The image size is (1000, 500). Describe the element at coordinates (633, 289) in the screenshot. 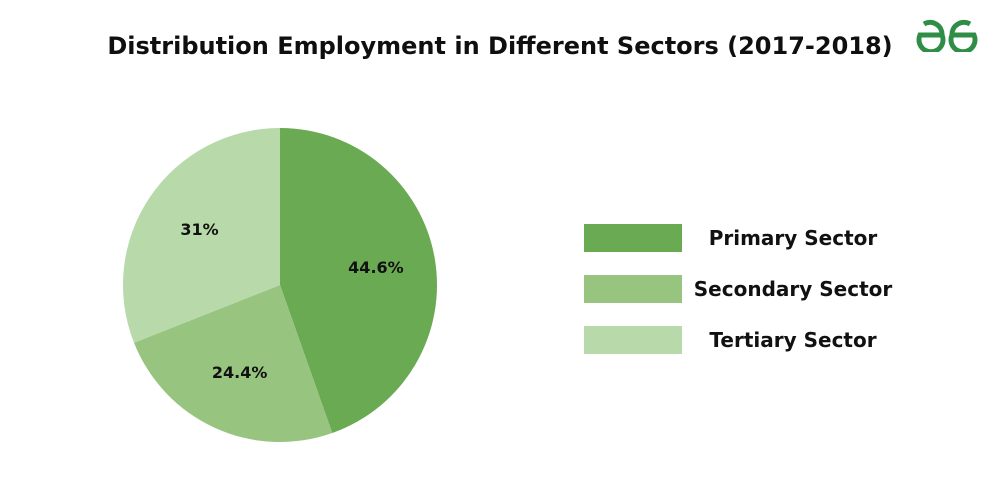

I see `legend-swatch-secondary` at that location.